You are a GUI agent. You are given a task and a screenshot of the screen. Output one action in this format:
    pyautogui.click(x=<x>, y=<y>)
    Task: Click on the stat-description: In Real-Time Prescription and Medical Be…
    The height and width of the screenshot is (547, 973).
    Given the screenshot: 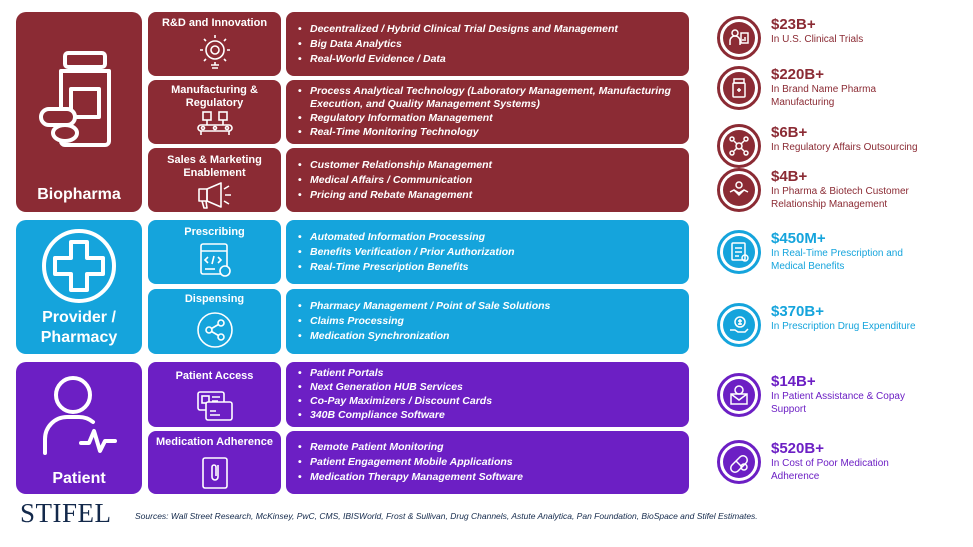 What is the action you would take?
    pyautogui.click(x=837, y=260)
    